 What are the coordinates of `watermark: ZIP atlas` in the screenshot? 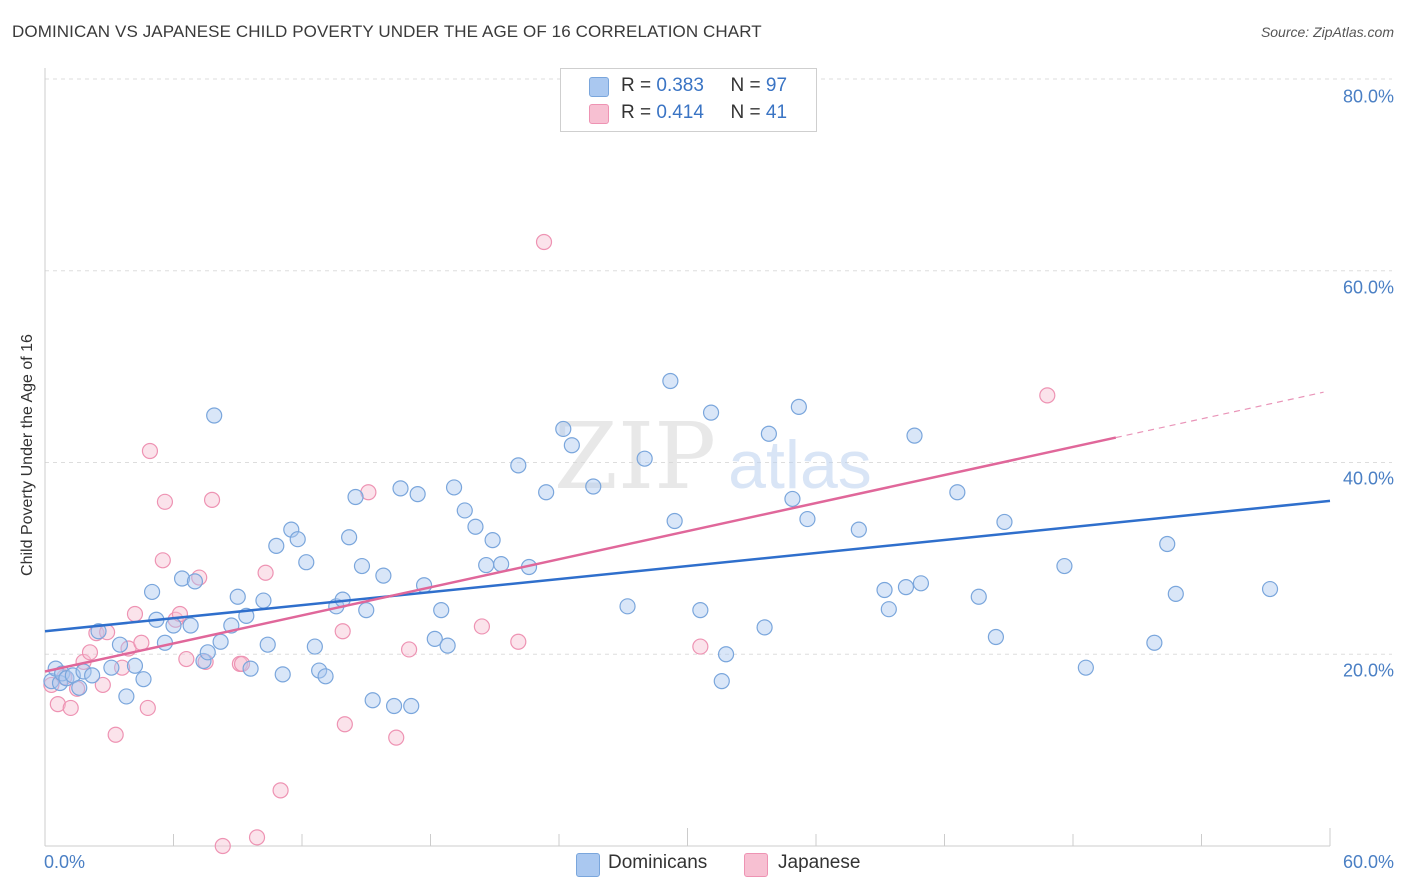 It's located at (713, 456).